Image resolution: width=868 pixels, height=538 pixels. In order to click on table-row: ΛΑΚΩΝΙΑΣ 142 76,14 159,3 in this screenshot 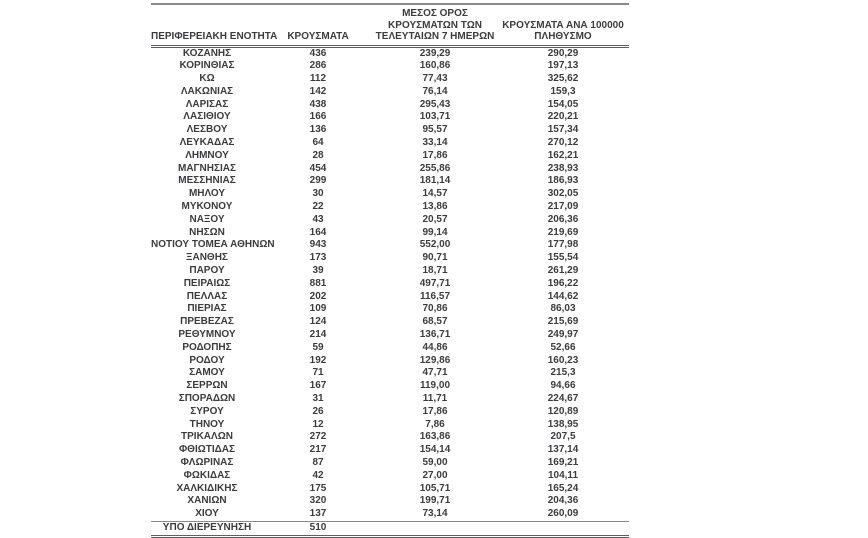, I will do `click(390, 92)`.